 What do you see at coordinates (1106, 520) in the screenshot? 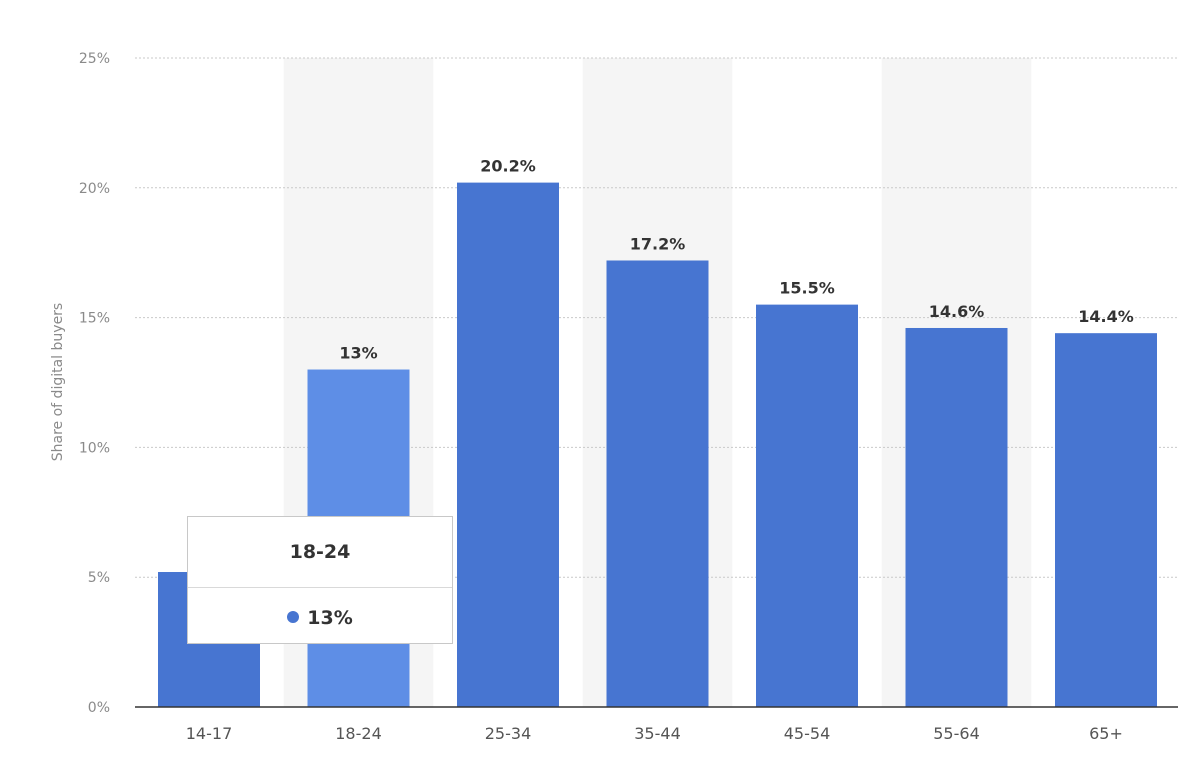
I see `bar-65+` at bounding box center [1106, 520].